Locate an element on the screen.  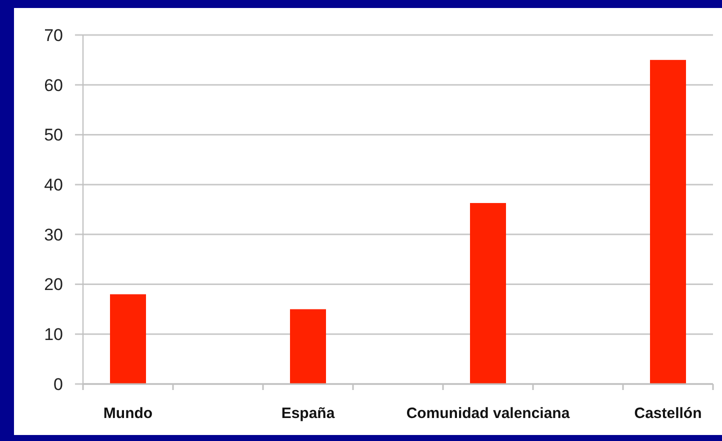
y-tick-label: 0 is located at coordinates (58, 384).